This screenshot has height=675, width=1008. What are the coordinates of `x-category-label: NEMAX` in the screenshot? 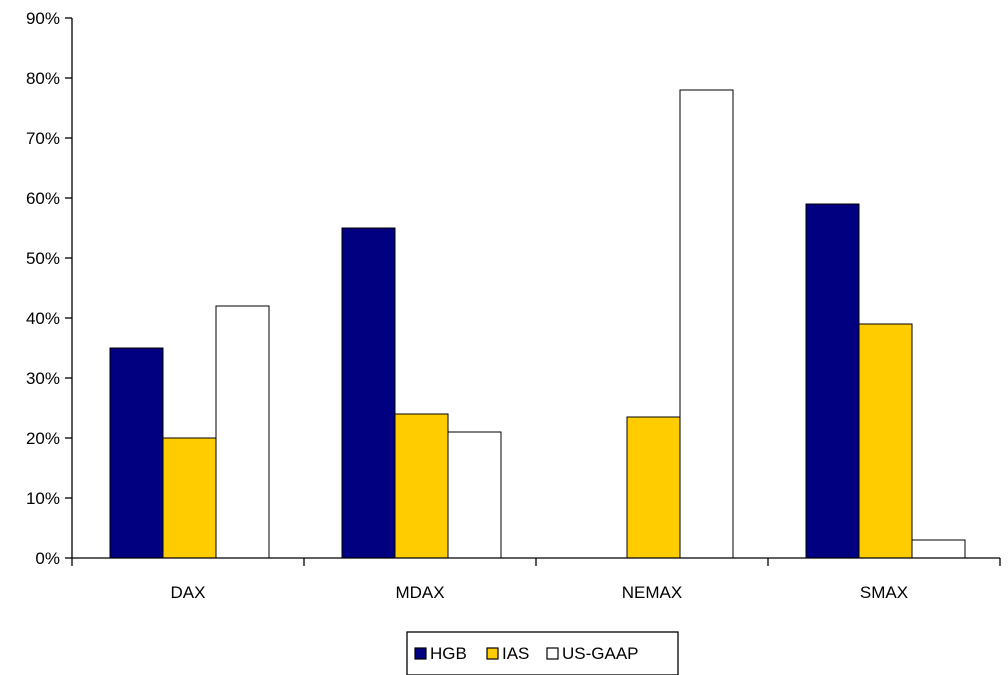 It's located at (652, 592).